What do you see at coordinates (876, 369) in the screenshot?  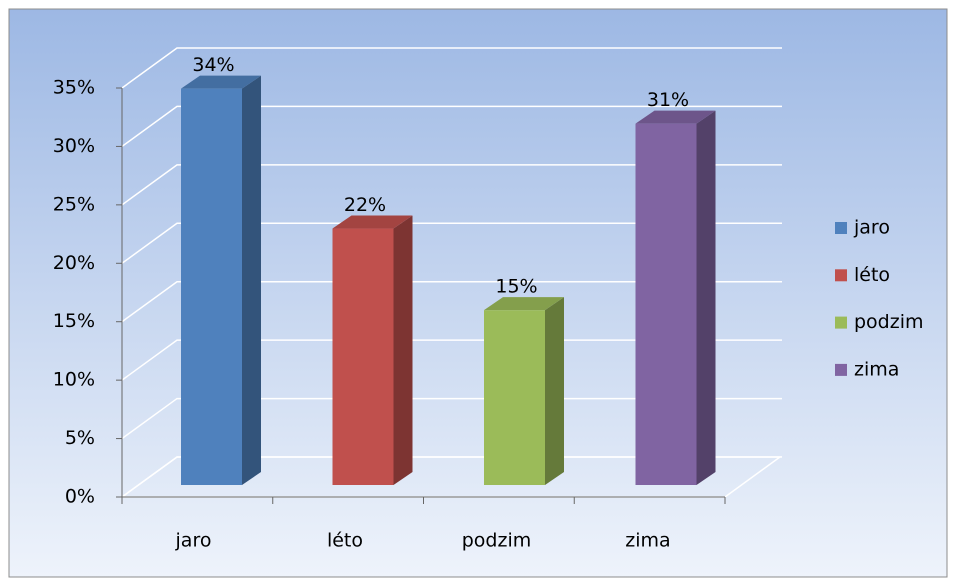 I see `legend-label: zima` at bounding box center [876, 369].